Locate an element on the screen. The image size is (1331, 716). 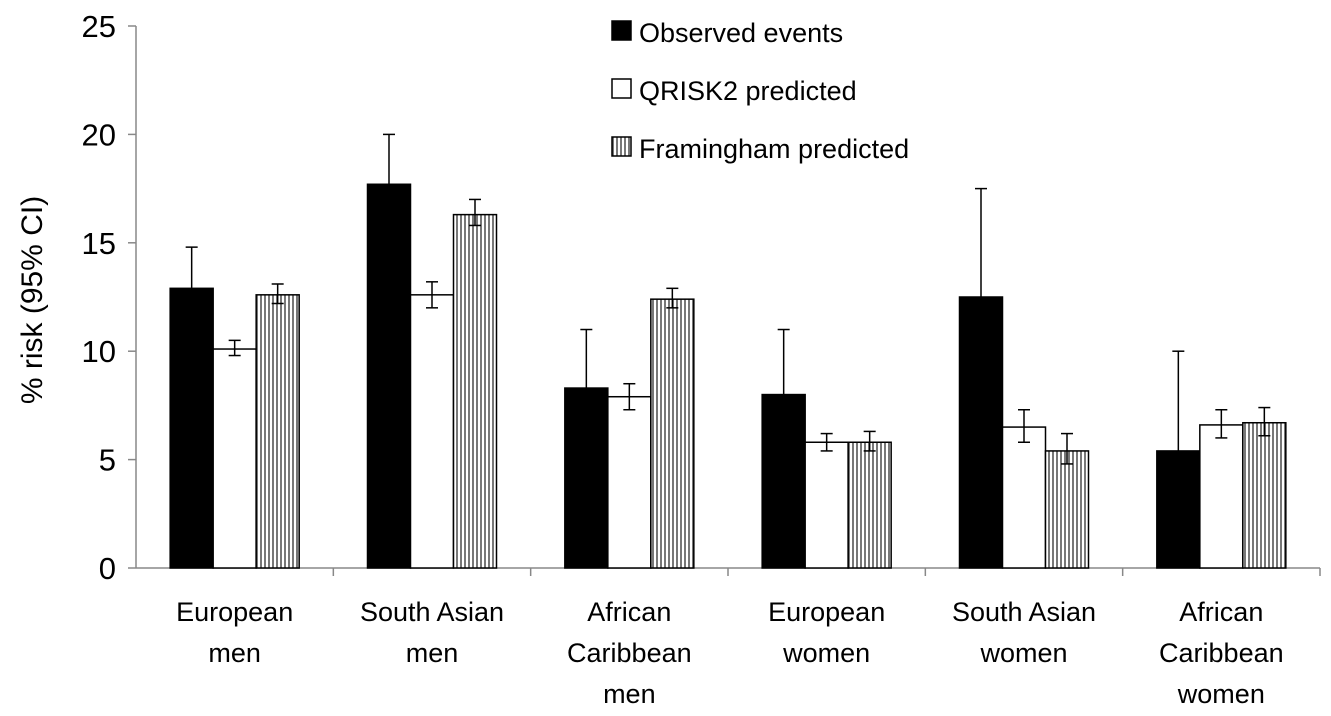
y-tick-label: 15 is located at coordinates (99, 243).